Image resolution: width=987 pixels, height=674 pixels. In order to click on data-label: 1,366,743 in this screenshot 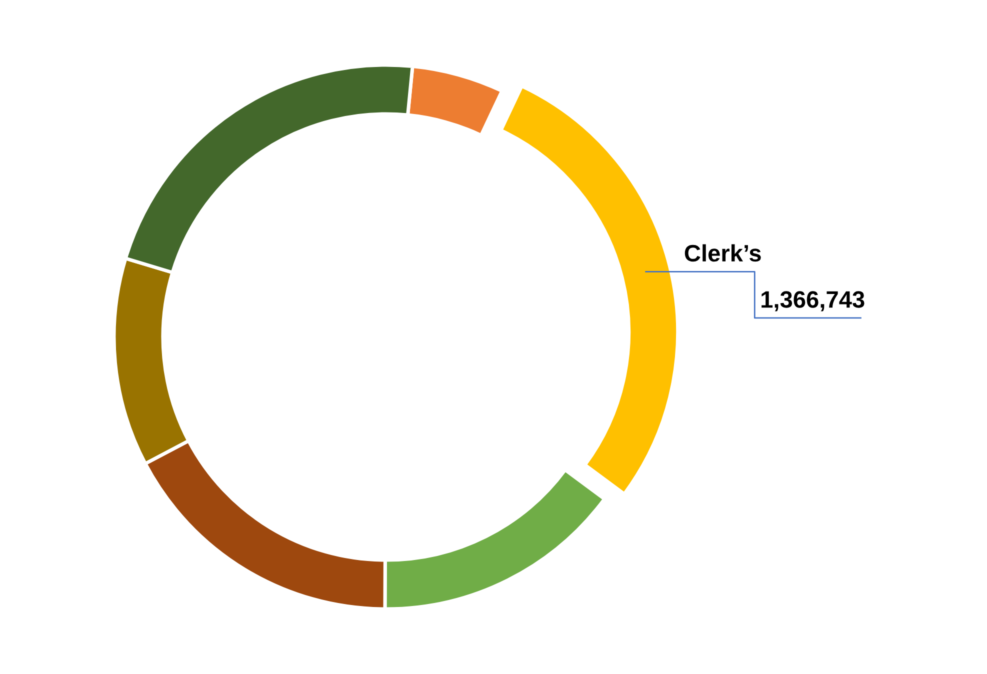, I will do `click(813, 301)`.